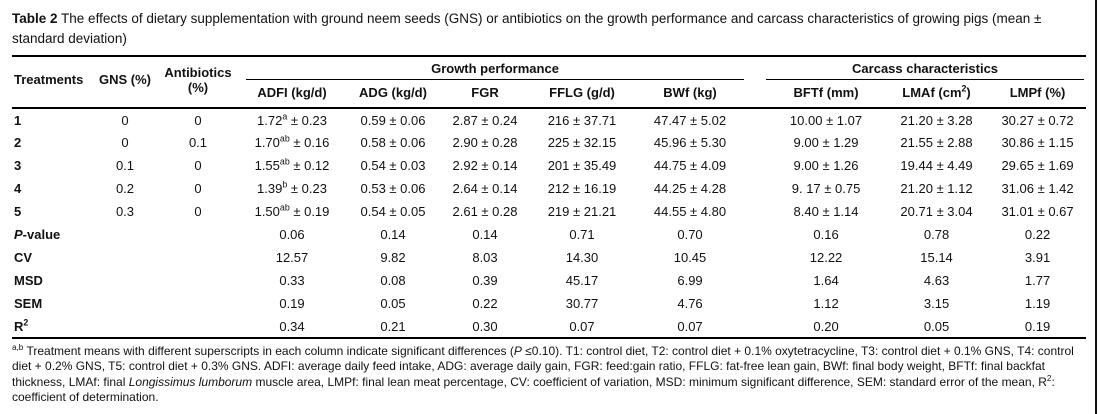 Image resolution: width=1098 pixels, height=414 pixels. Describe the element at coordinates (393, 143) in the screenshot. I see `data-cell: 0.58 ± 0.06` at that location.